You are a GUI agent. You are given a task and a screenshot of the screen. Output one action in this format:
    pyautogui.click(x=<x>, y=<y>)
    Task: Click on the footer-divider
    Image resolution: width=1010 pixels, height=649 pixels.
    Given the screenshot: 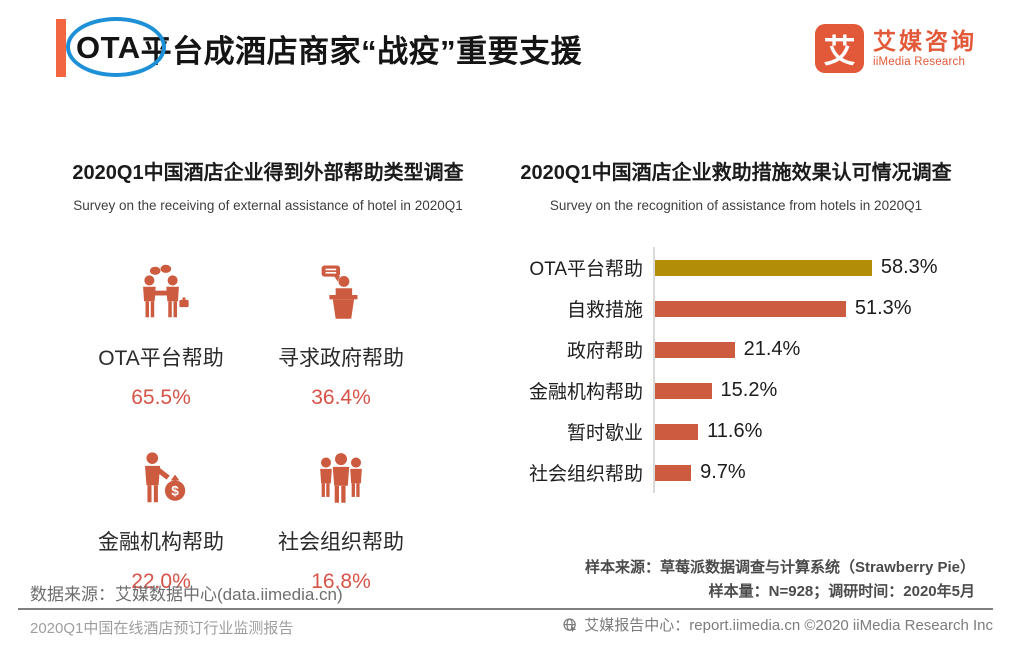 What is the action you would take?
    pyautogui.click(x=505, y=609)
    